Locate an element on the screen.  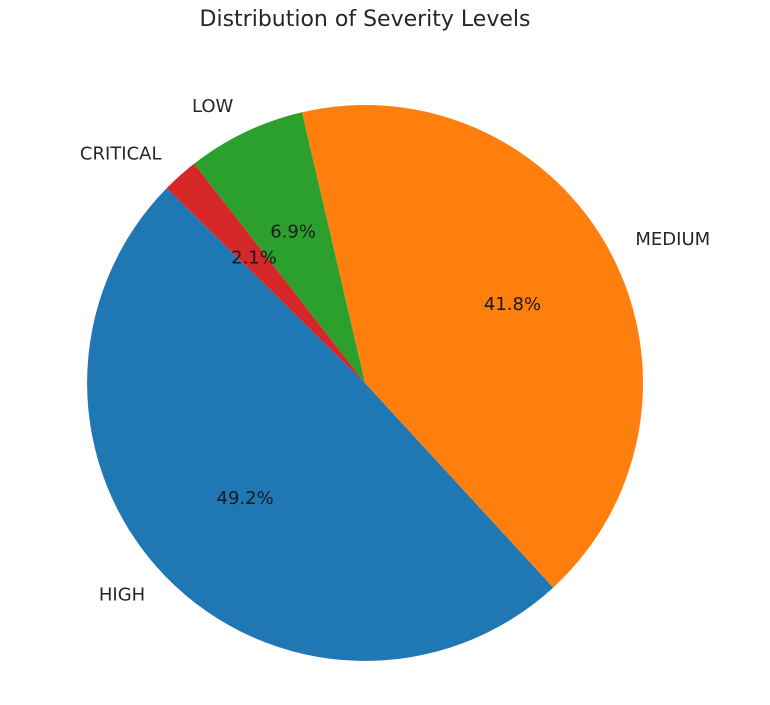
pie-slice-low is located at coordinates (279, 247).